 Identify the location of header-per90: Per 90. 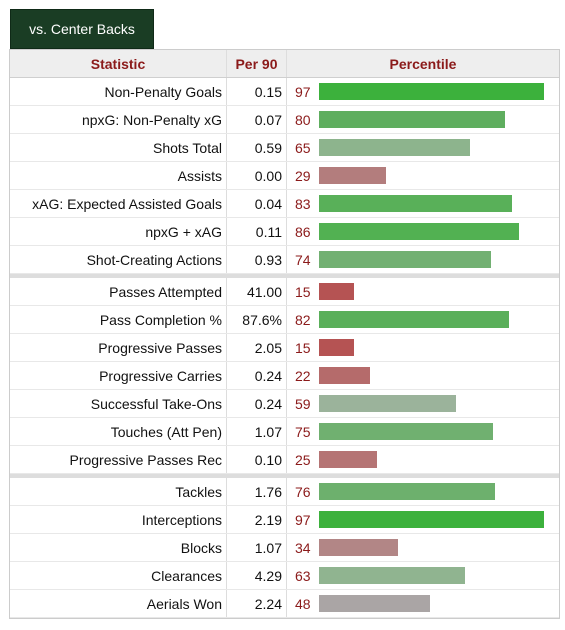
(257, 63).